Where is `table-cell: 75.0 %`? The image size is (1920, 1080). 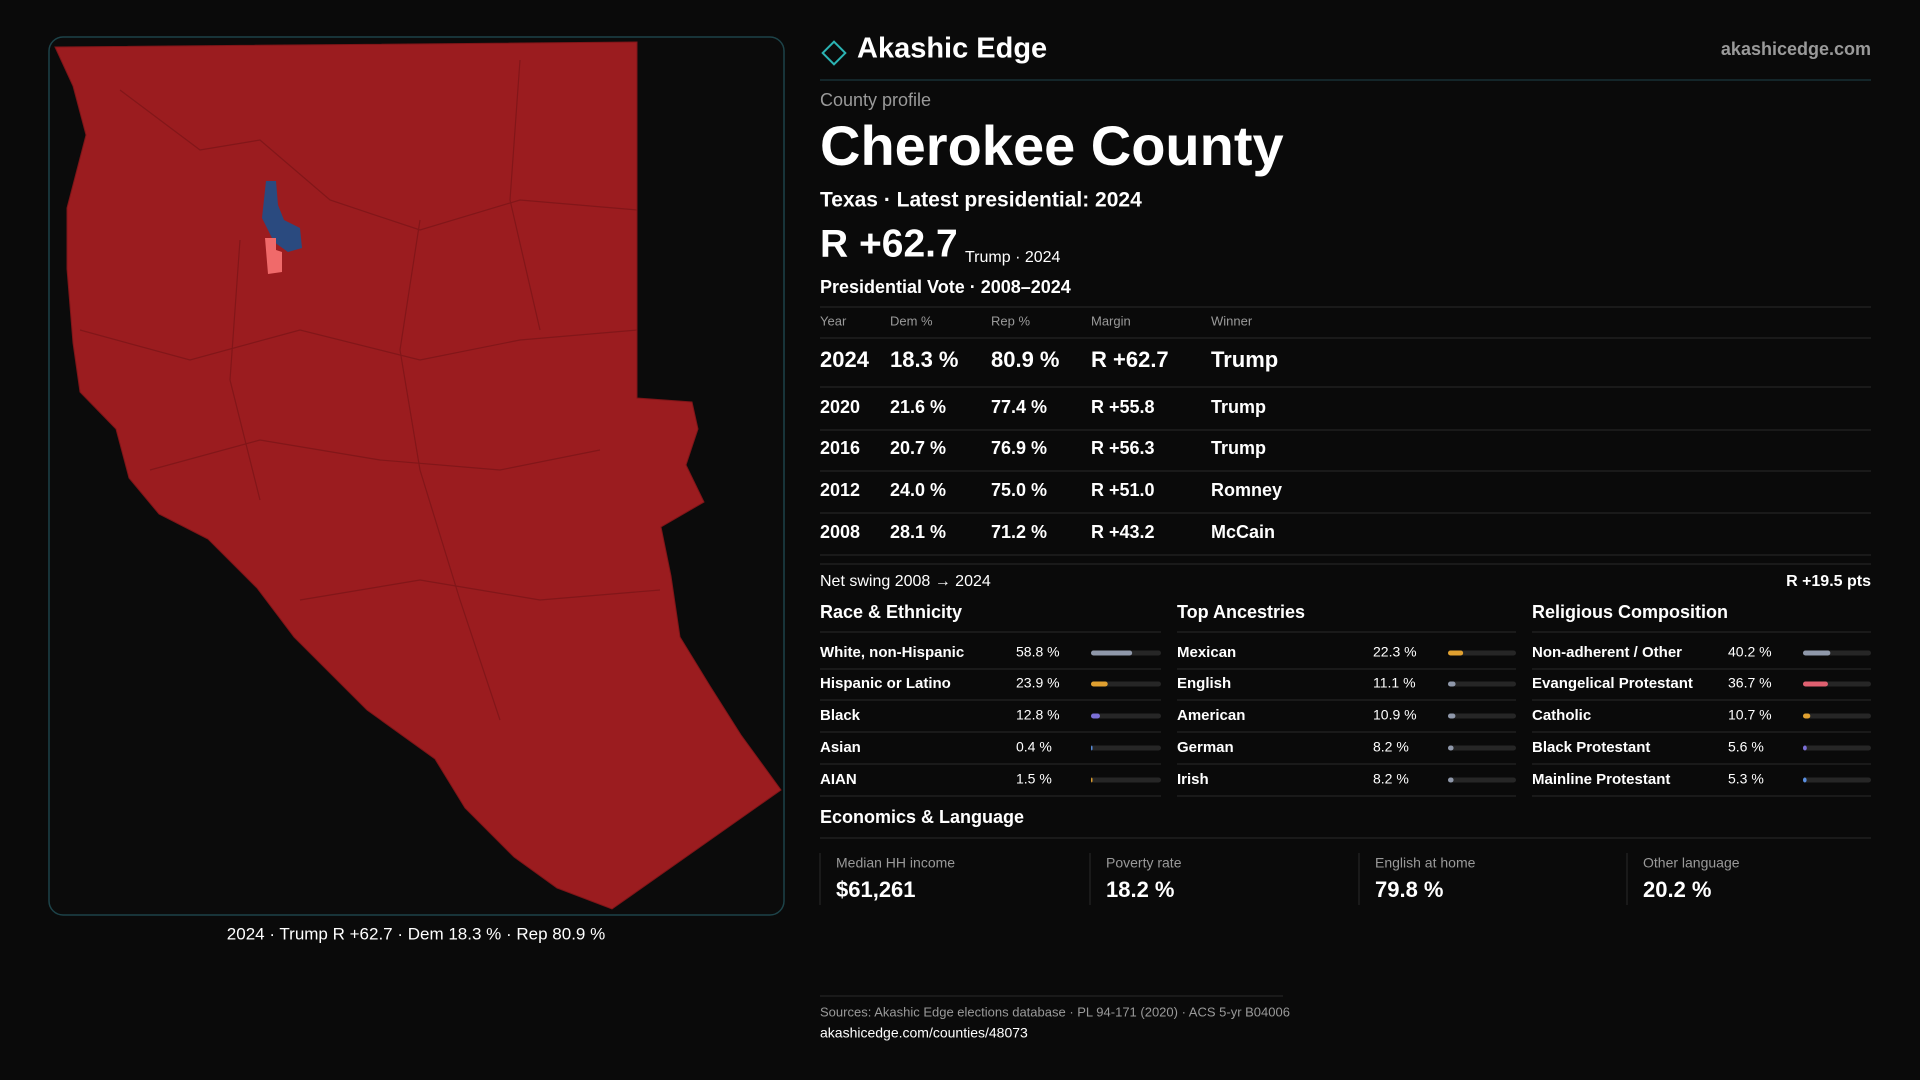 table-cell: 75.0 % is located at coordinates (1019, 490).